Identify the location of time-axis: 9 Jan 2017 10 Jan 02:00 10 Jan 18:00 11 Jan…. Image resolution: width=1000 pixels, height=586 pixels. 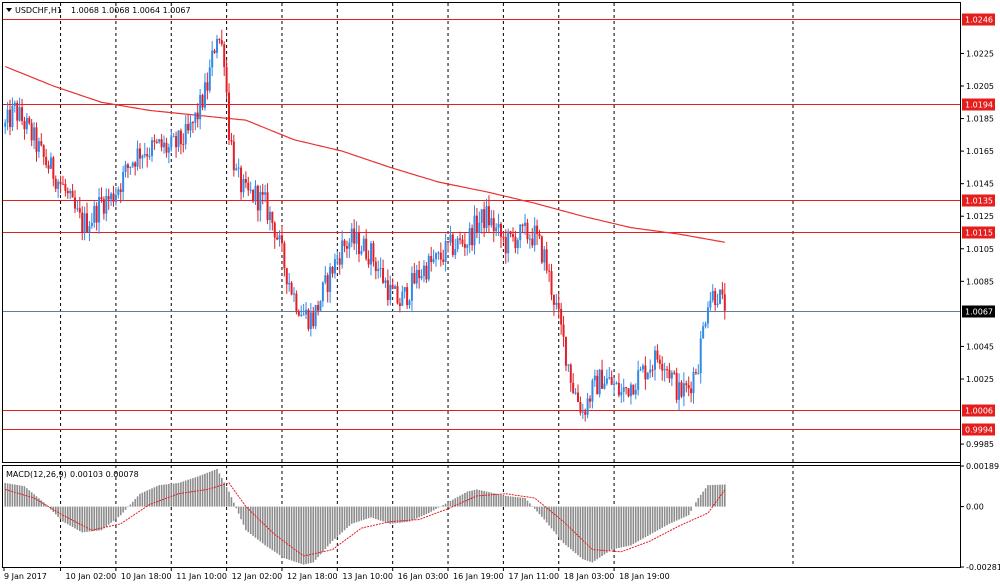
(336, 574).